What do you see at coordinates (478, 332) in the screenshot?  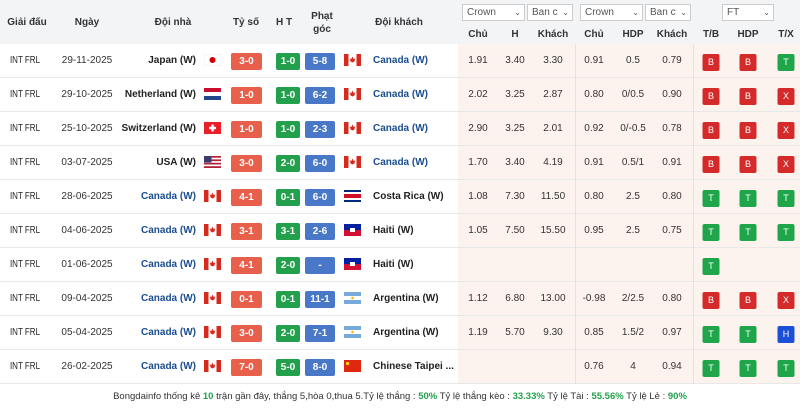 I see `odds-1x2-value: 1.19` at bounding box center [478, 332].